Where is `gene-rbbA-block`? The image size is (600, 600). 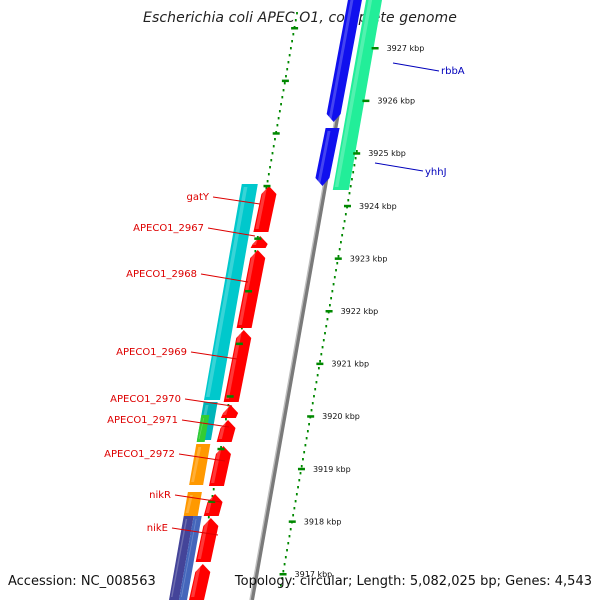
gene-rbbA-block is located at coordinates (344, 61).